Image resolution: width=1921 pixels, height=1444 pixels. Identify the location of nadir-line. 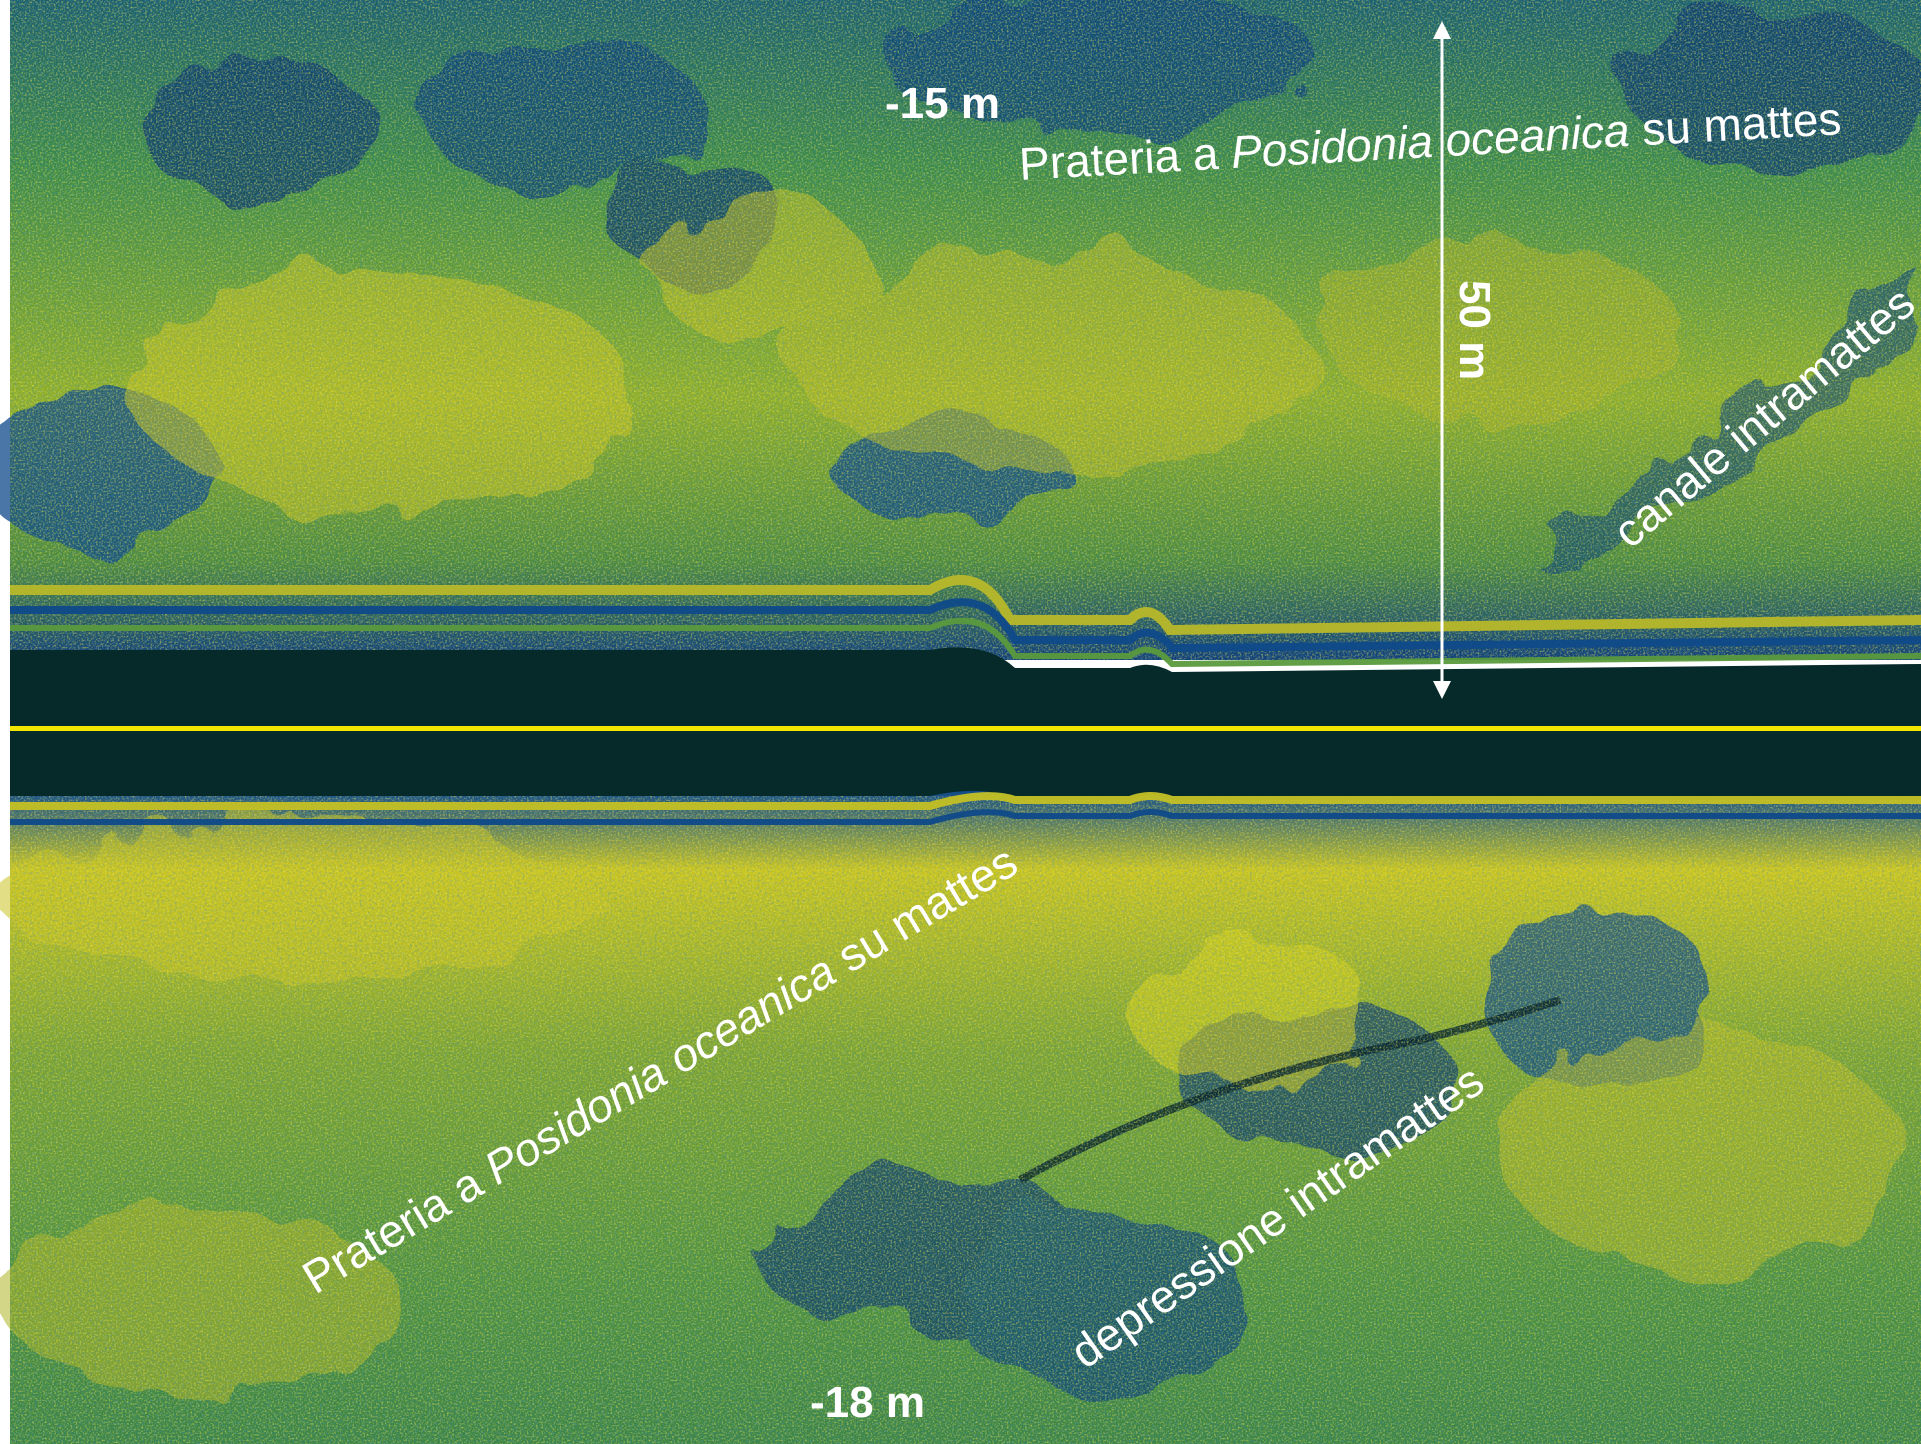
(965, 728).